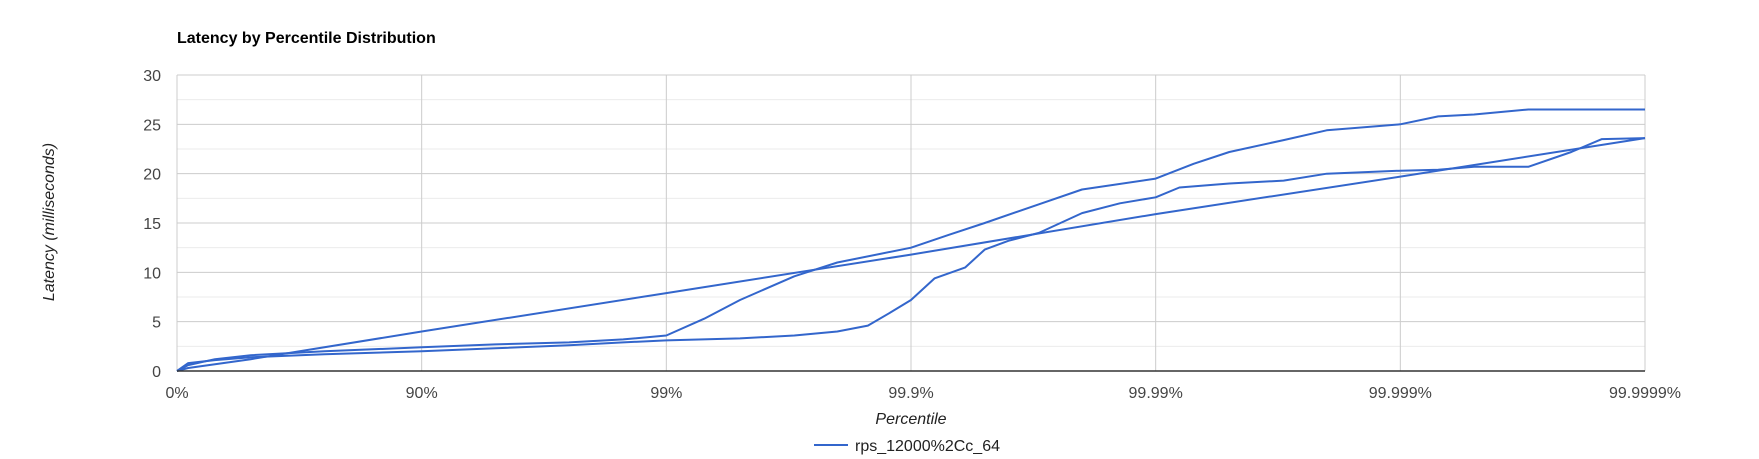  What do you see at coordinates (1645, 393) in the screenshot?
I see `x-tick-label: 99.9999%` at bounding box center [1645, 393].